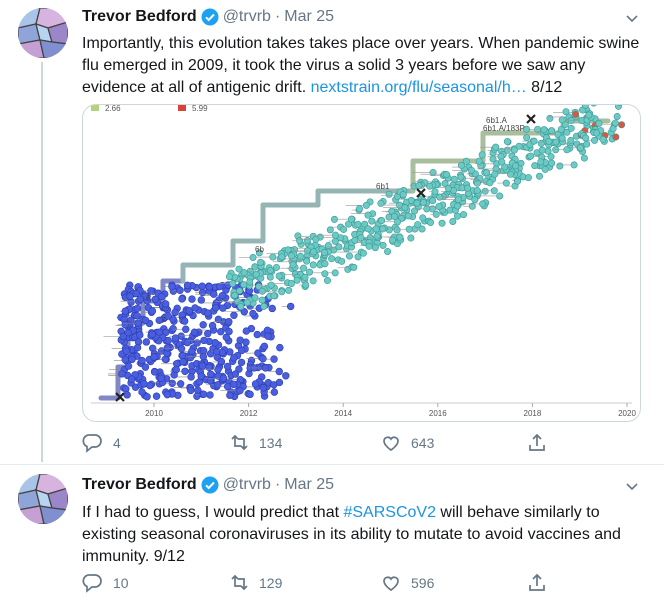 The height and width of the screenshot is (611, 664). What do you see at coordinates (531, 119) in the screenshot?
I see `x-marker` at bounding box center [531, 119].